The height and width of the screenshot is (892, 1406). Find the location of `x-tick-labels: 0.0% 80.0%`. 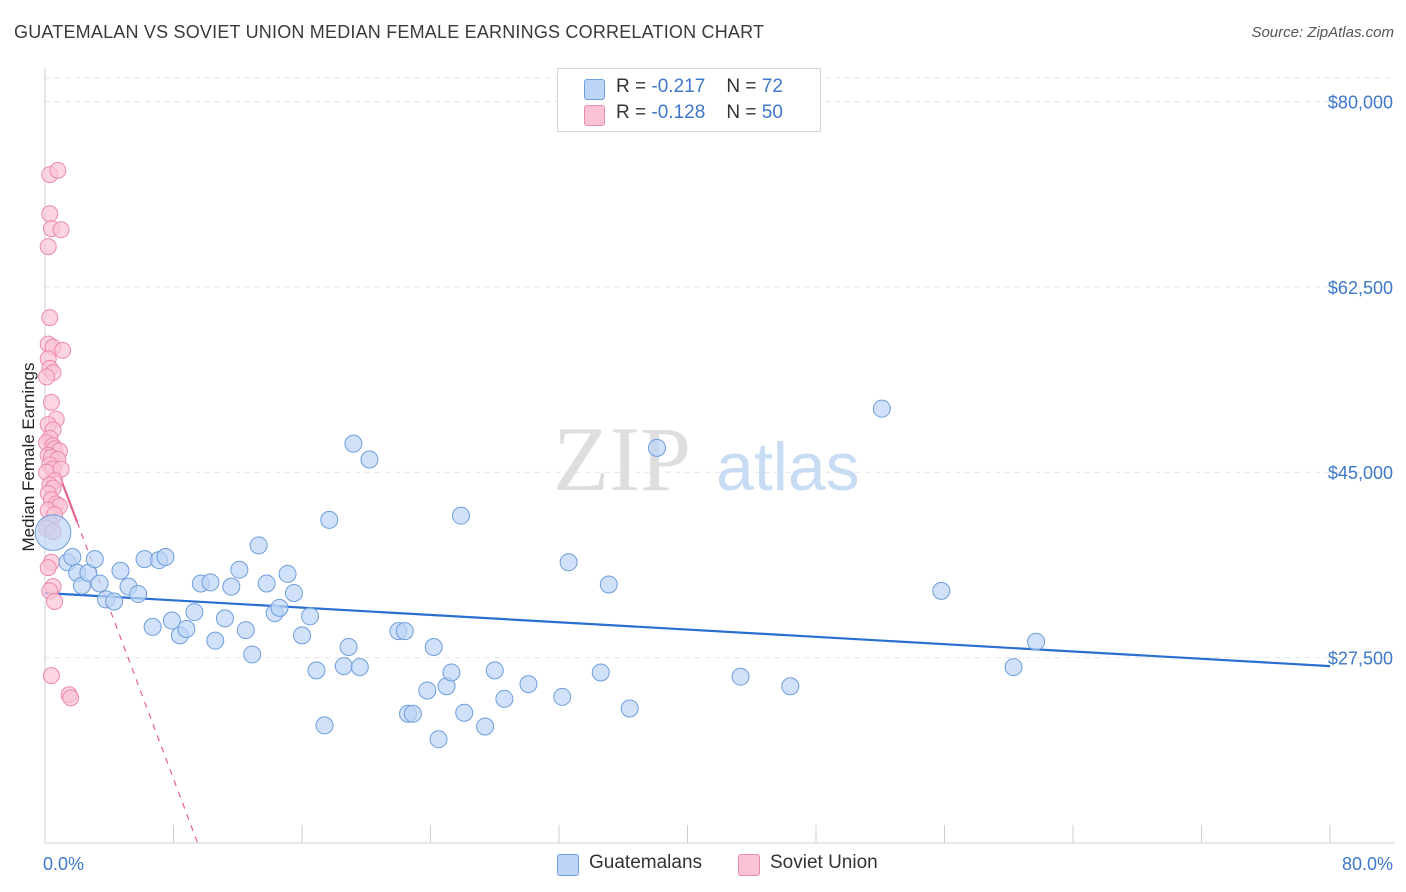

x-tick-labels: 0.0% 80.0% is located at coordinates (718, 864).